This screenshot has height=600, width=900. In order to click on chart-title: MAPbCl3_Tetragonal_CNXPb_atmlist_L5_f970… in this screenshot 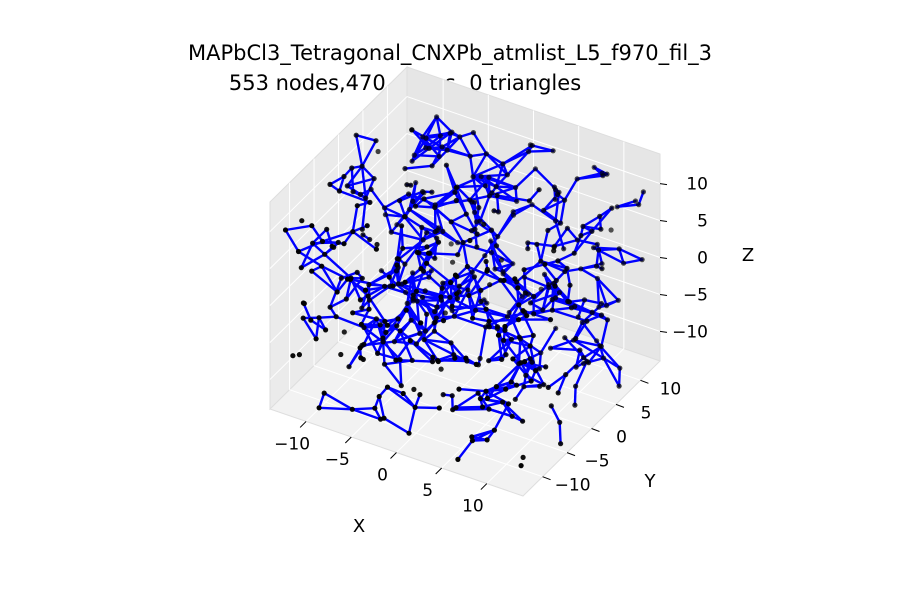, I will do `click(450, 53)`.